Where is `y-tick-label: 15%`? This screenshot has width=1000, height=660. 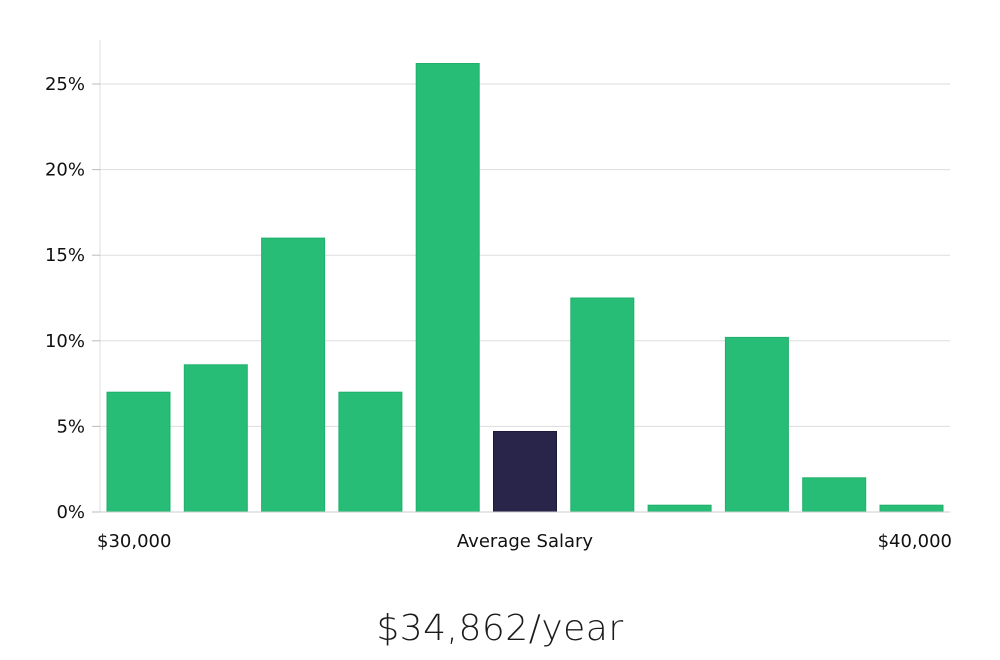 y-tick-label: 15% is located at coordinates (65, 255).